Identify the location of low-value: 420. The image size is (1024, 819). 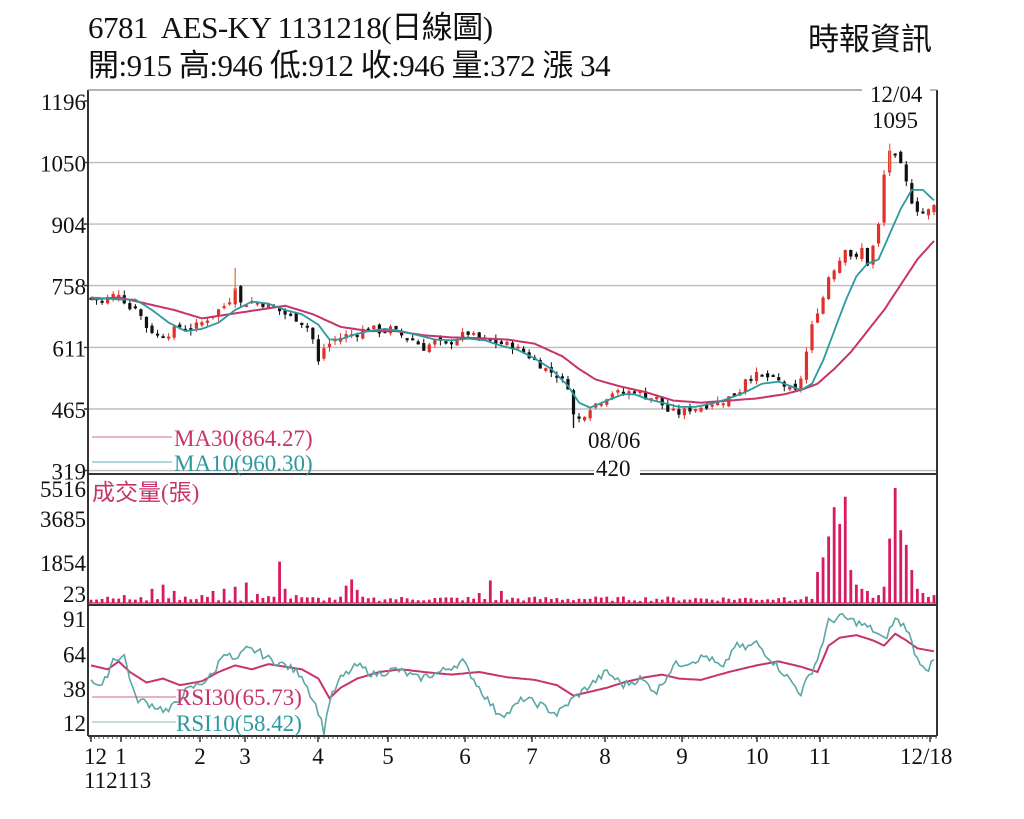
(613, 468).